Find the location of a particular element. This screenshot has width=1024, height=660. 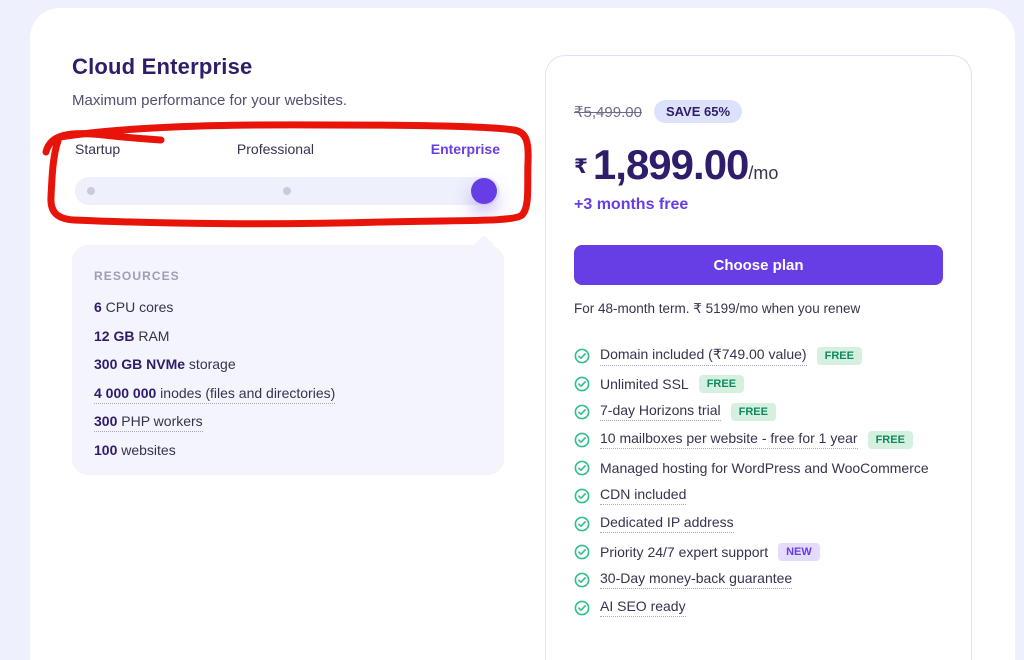

price-row: ₹5,499.00 SAVE 65% is located at coordinates (758, 111).